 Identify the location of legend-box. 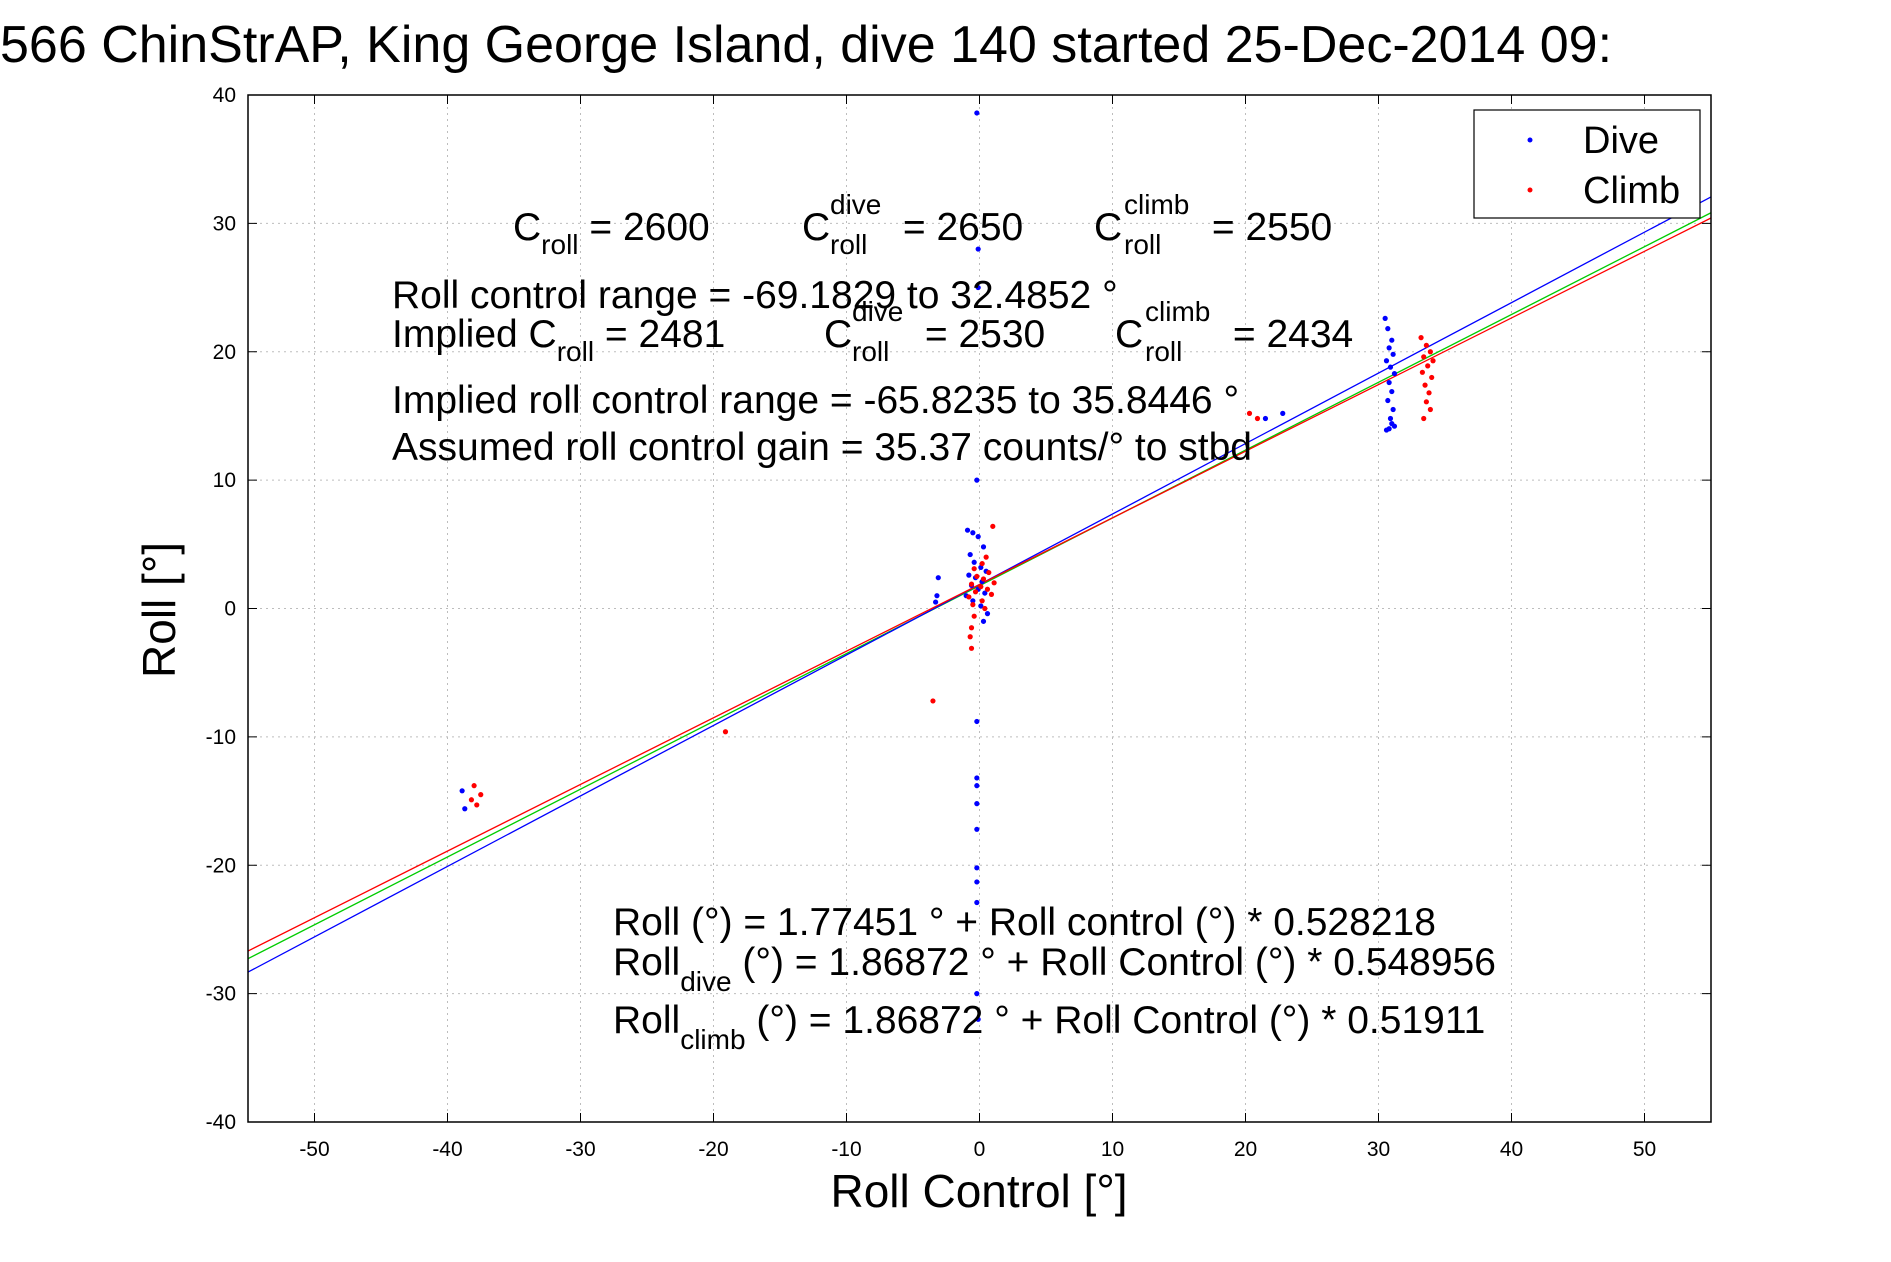
(1587, 164).